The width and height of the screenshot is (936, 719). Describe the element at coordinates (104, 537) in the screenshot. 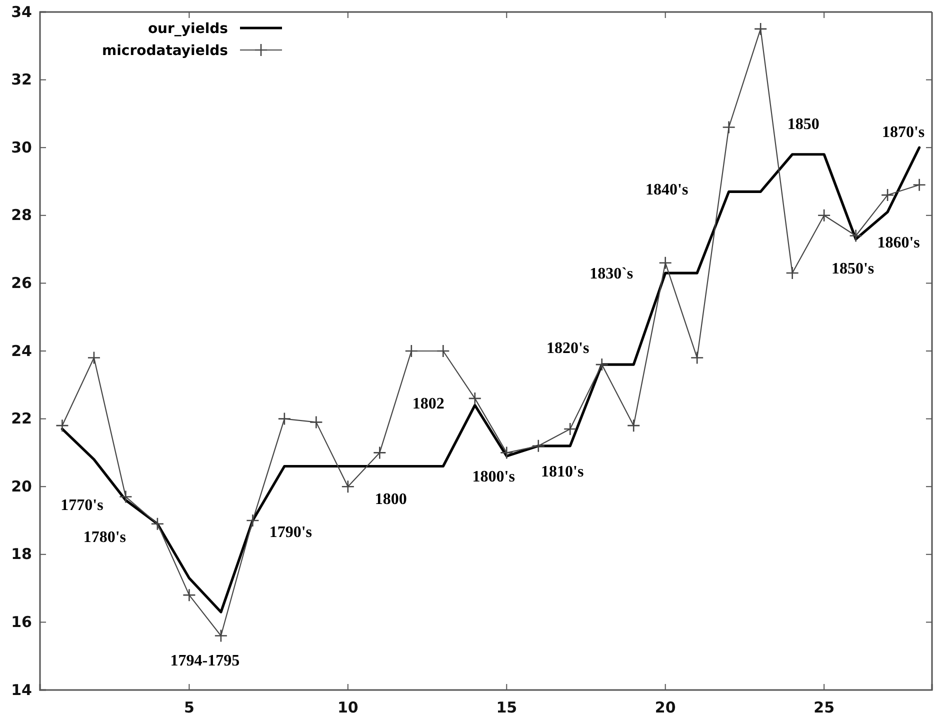

I see `annotation: 1780's` at that location.